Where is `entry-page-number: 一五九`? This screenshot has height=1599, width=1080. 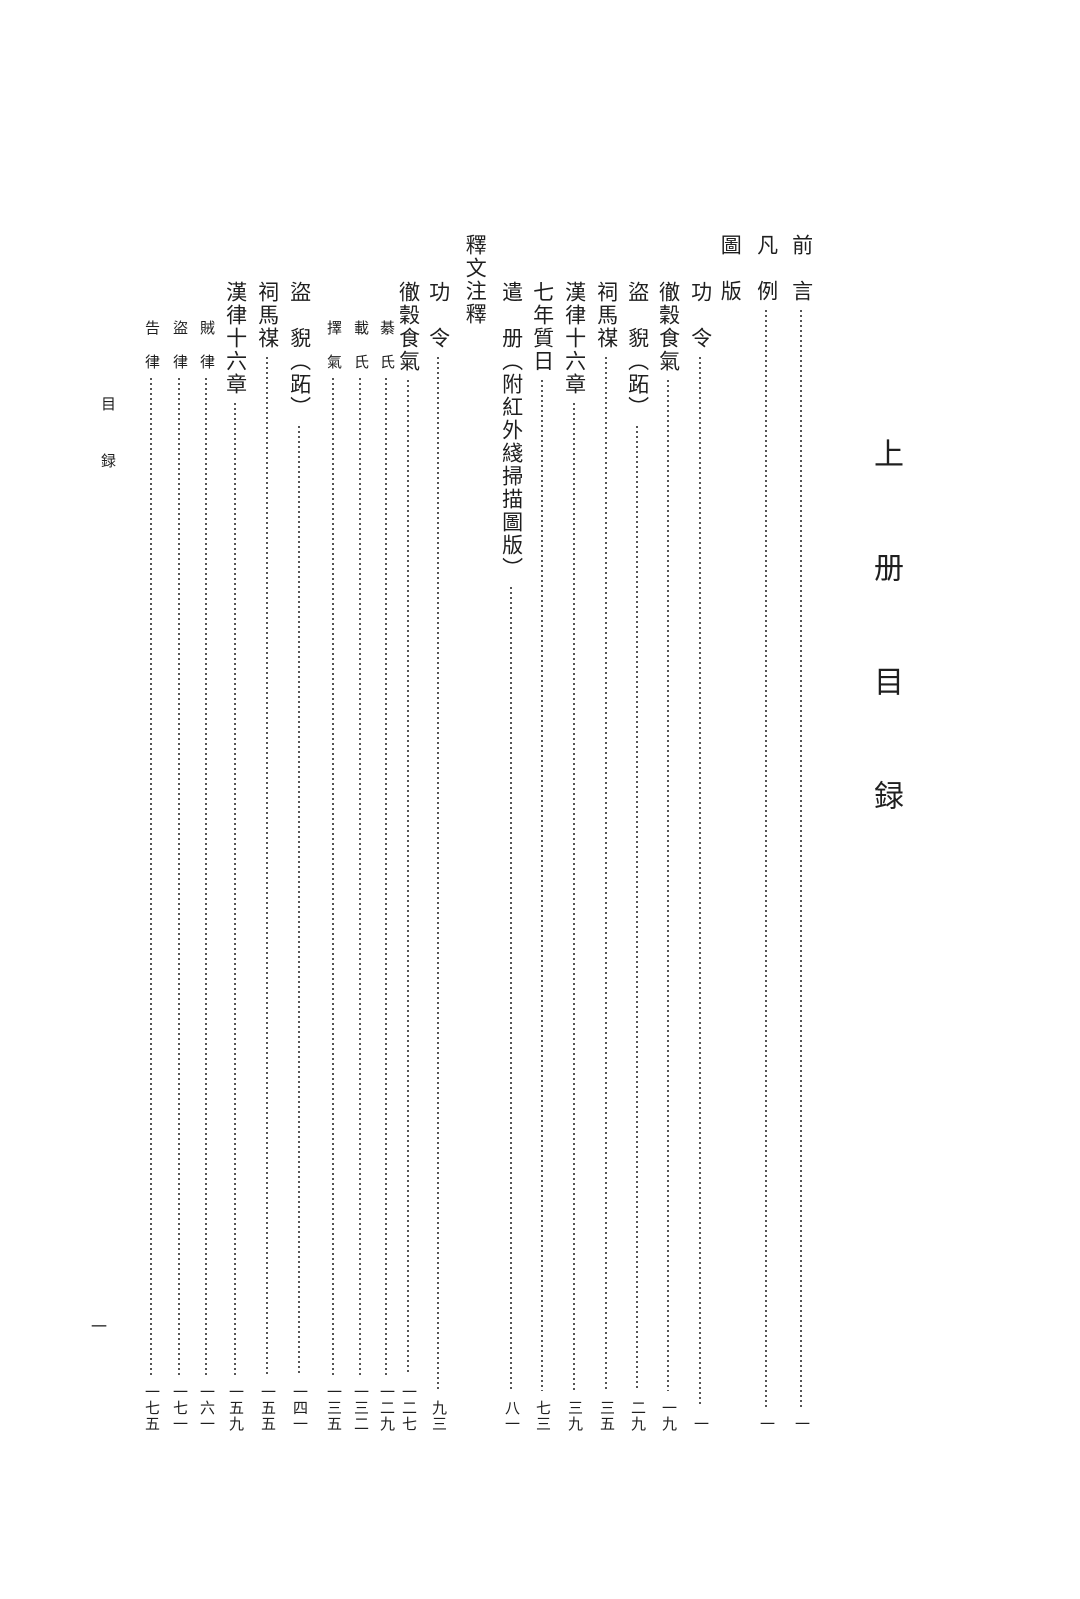
entry-page-number: 一五九 is located at coordinates (235, 1408).